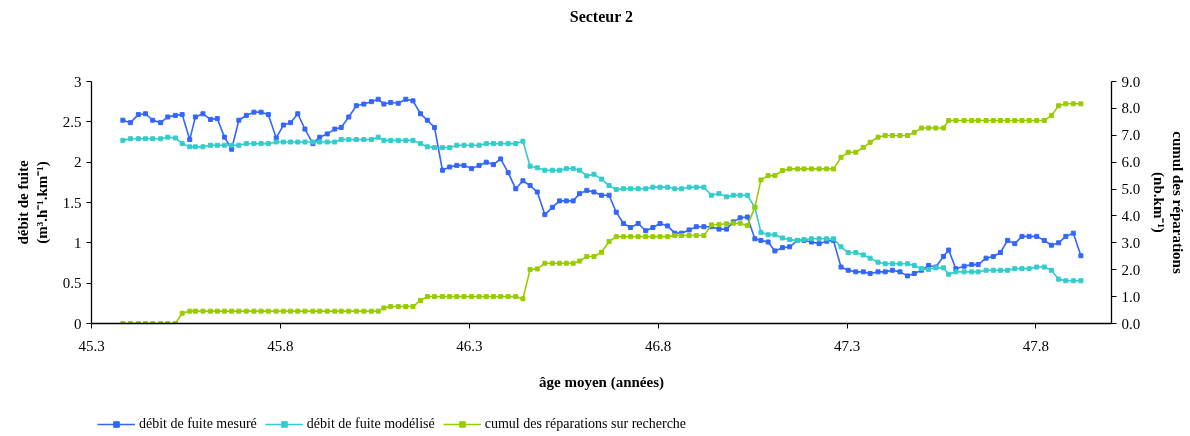  I want to click on y-tick-label: 0, so click(78, 323).